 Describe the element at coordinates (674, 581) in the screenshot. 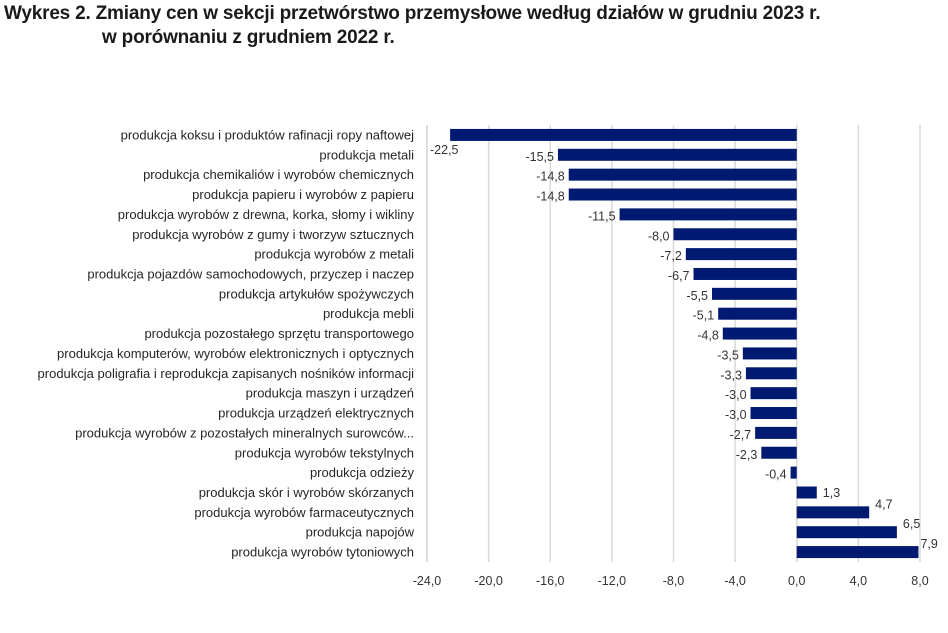

I see `x-tick-label: -8,0` at that location.